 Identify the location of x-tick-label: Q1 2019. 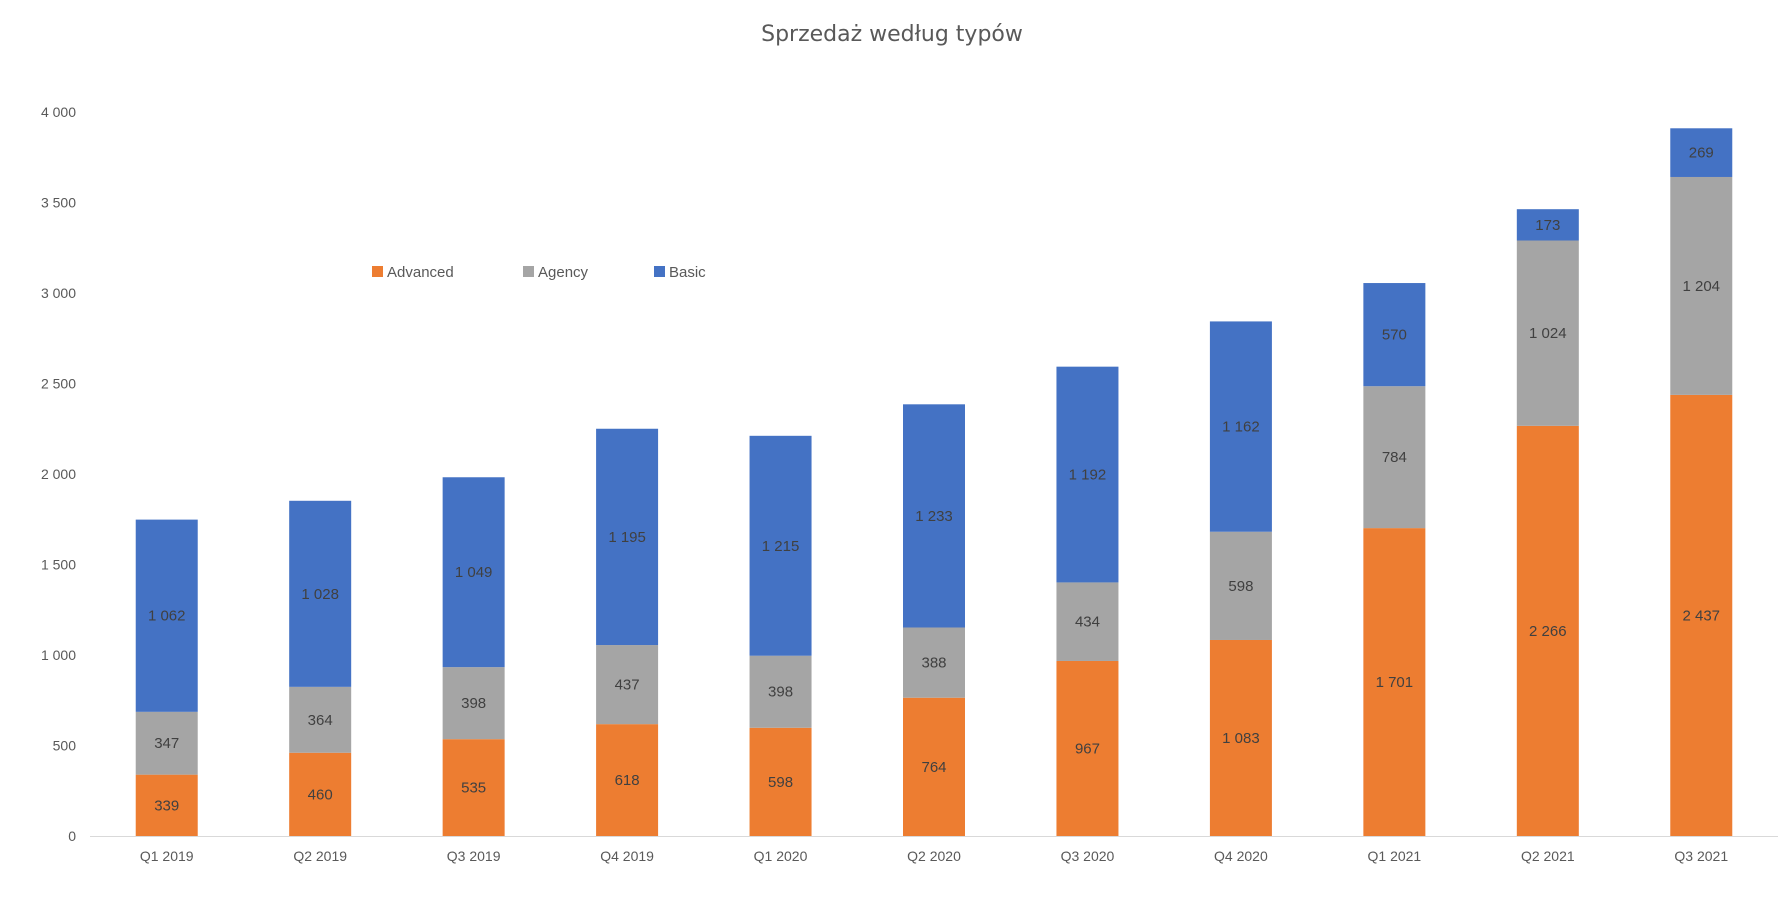
(167, 856).